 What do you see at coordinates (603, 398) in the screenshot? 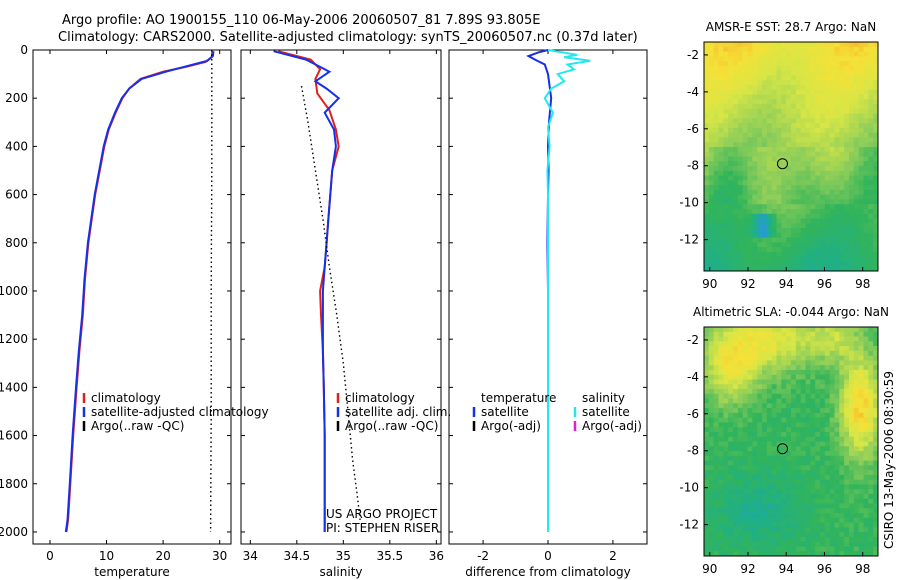
I see `diff-legend-heading-salinity: salinity` at bounding box center [603, 398].